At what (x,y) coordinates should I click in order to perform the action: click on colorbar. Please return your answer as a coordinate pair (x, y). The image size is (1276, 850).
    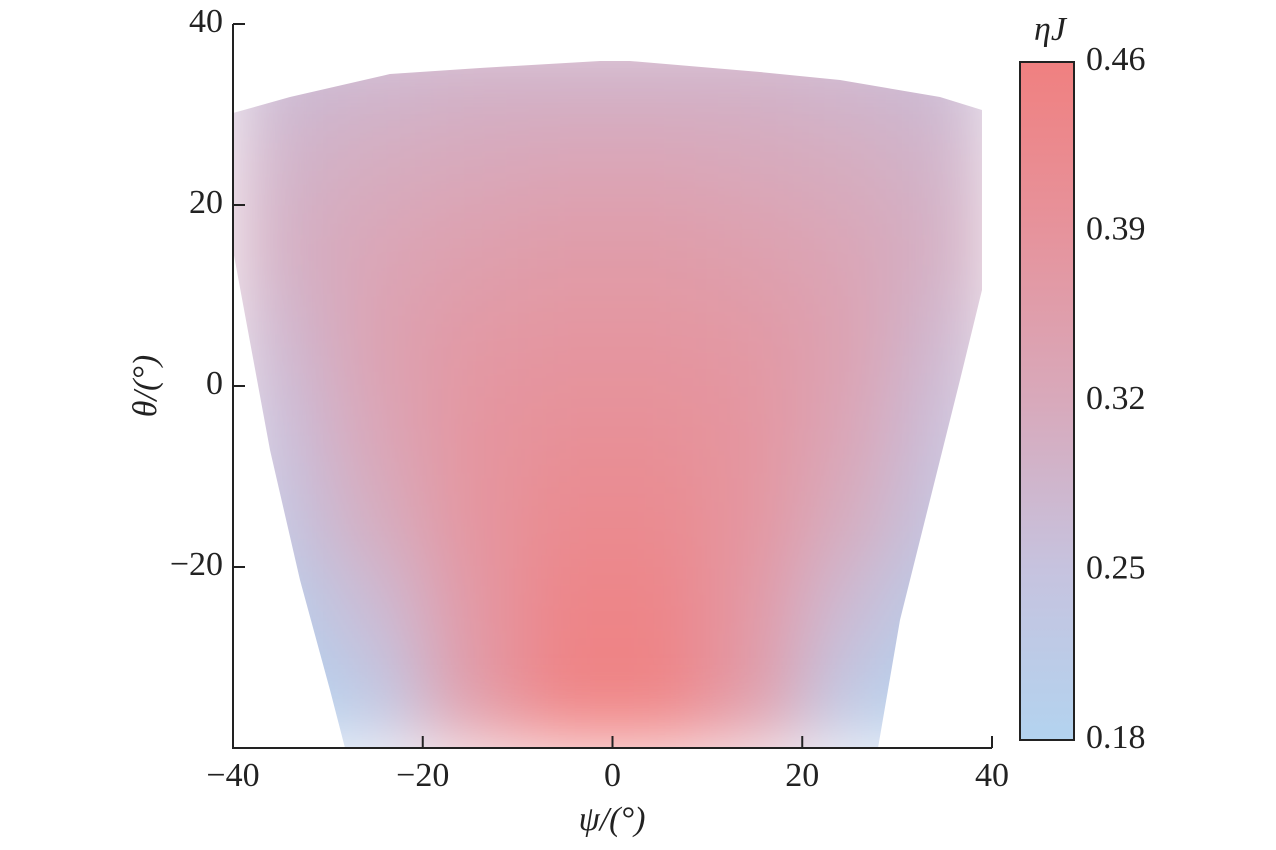
    Looking at the image, I should click on (1047, 401).